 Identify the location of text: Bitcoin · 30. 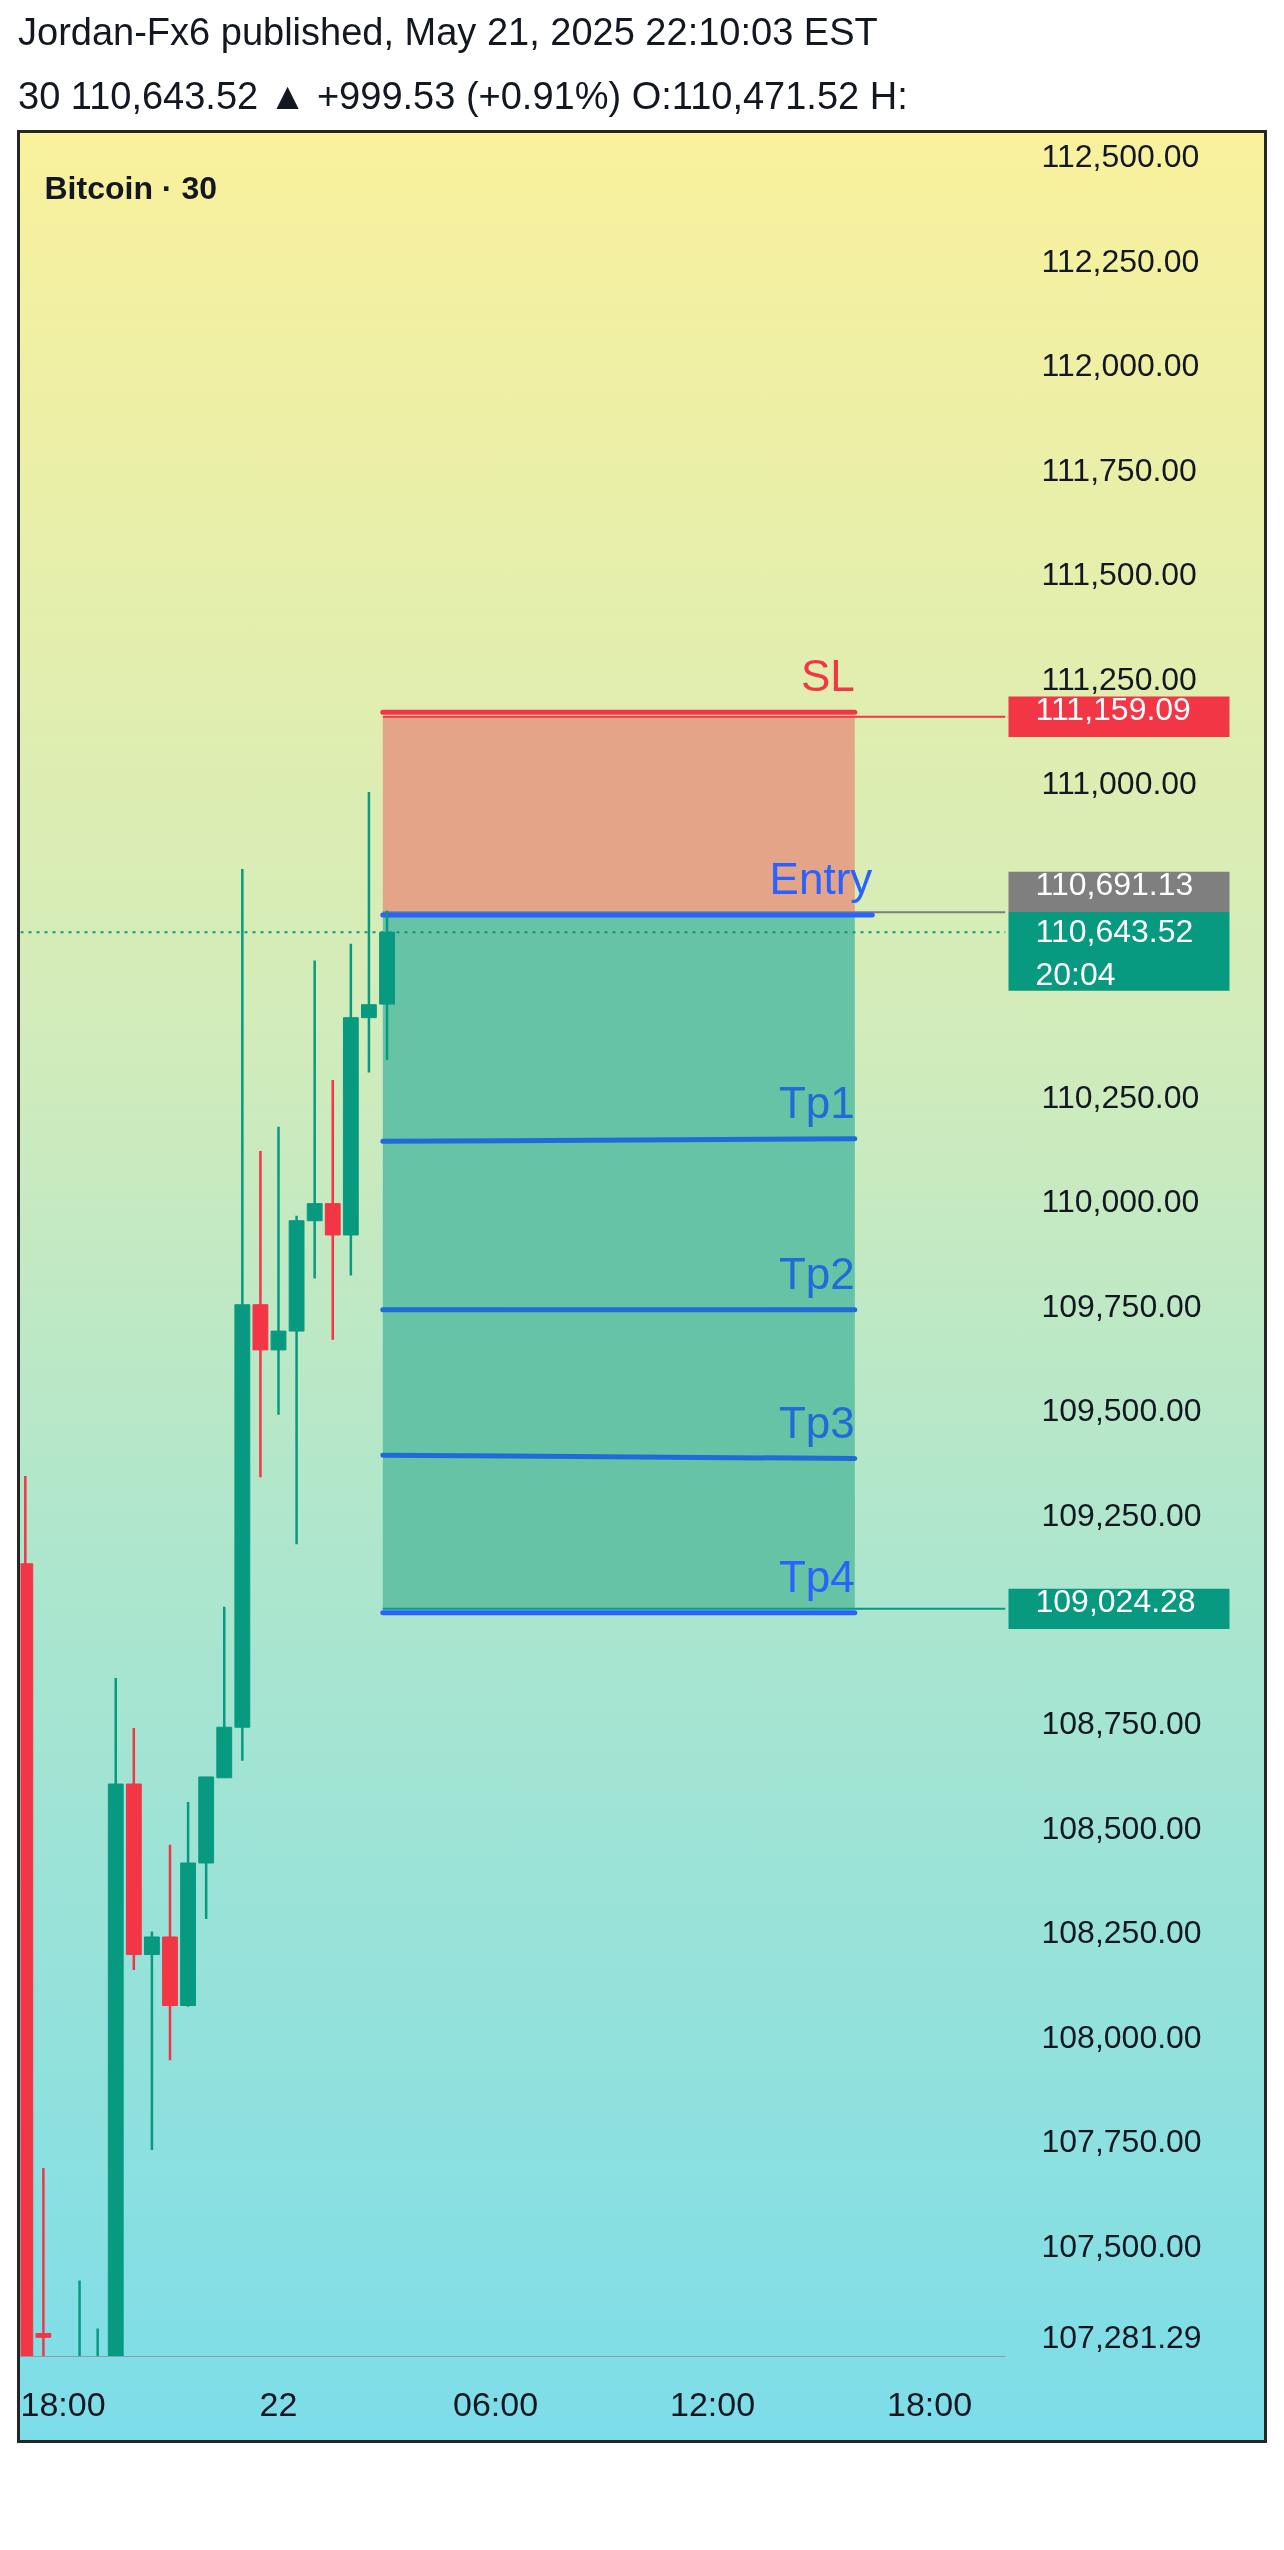
(130, 187).